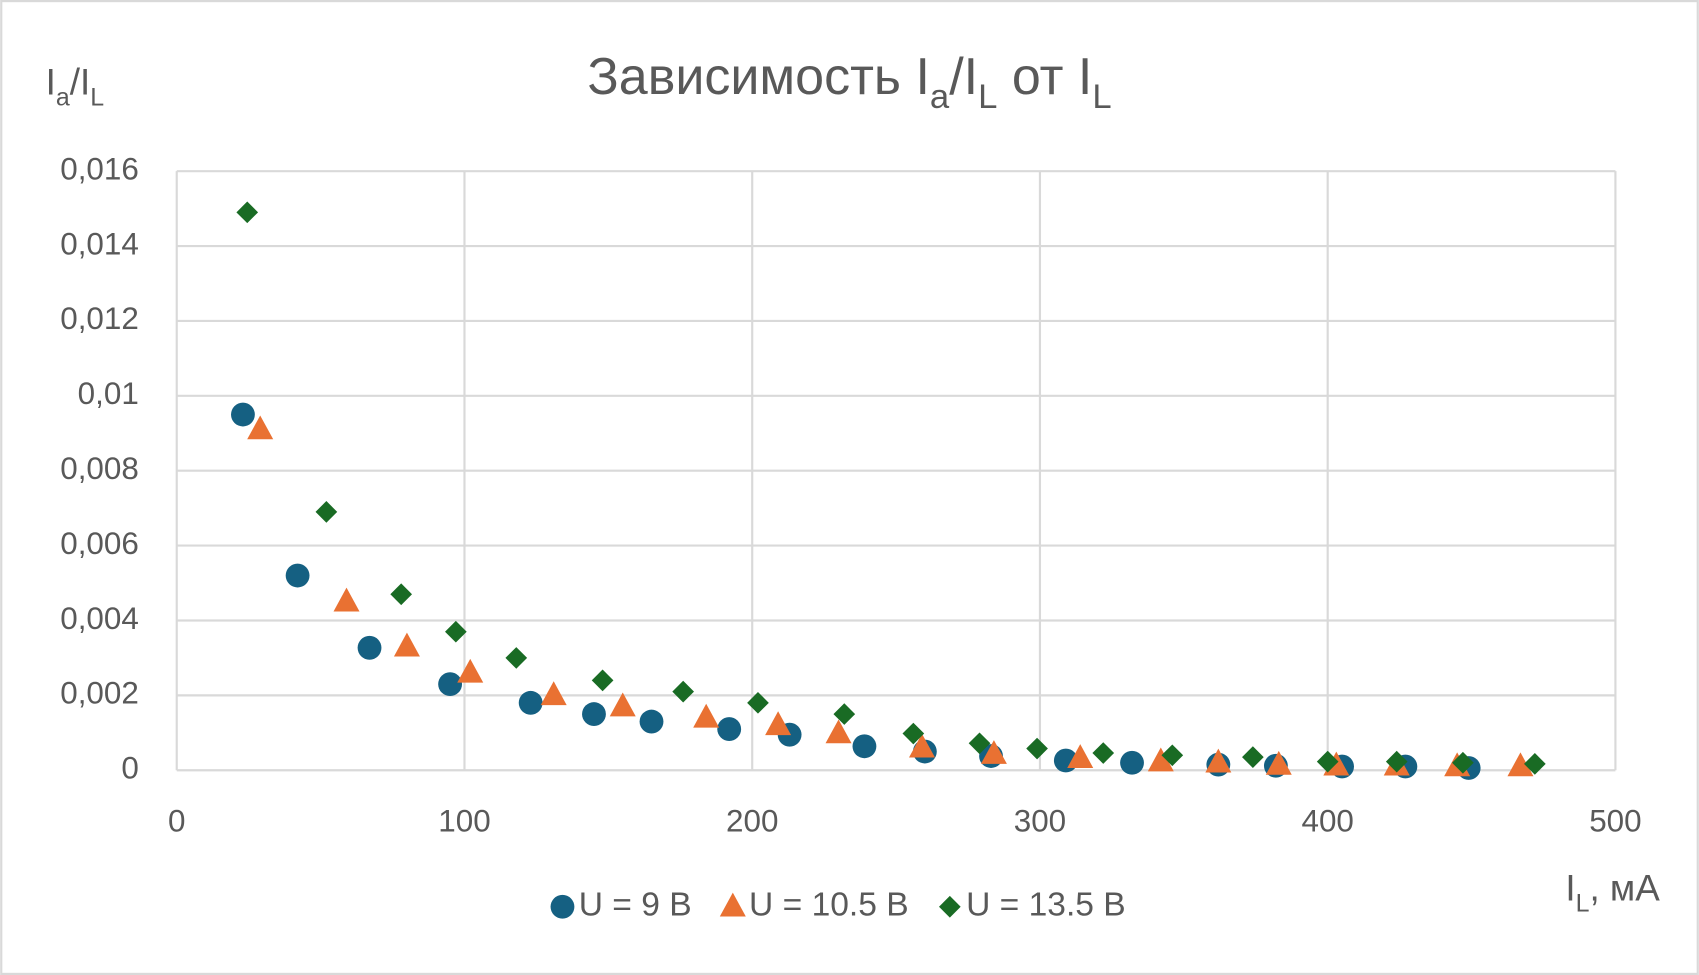  What do you see at coordinates (80, 81) in the screenshot?
I see `label-part: /I` at bounding box center [80, 81].